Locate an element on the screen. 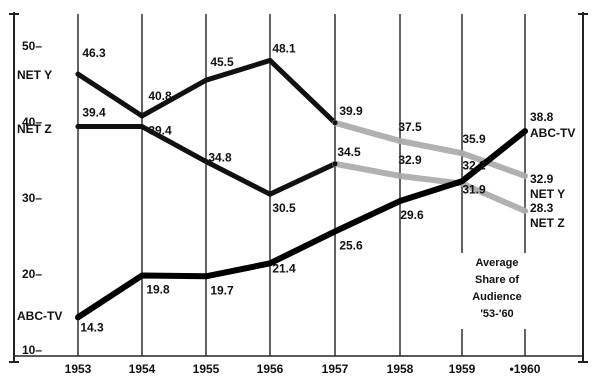 The width and height of the screenshot is (593, 383). y-tick-label-50: 50– is located at coordinates (32, 46).